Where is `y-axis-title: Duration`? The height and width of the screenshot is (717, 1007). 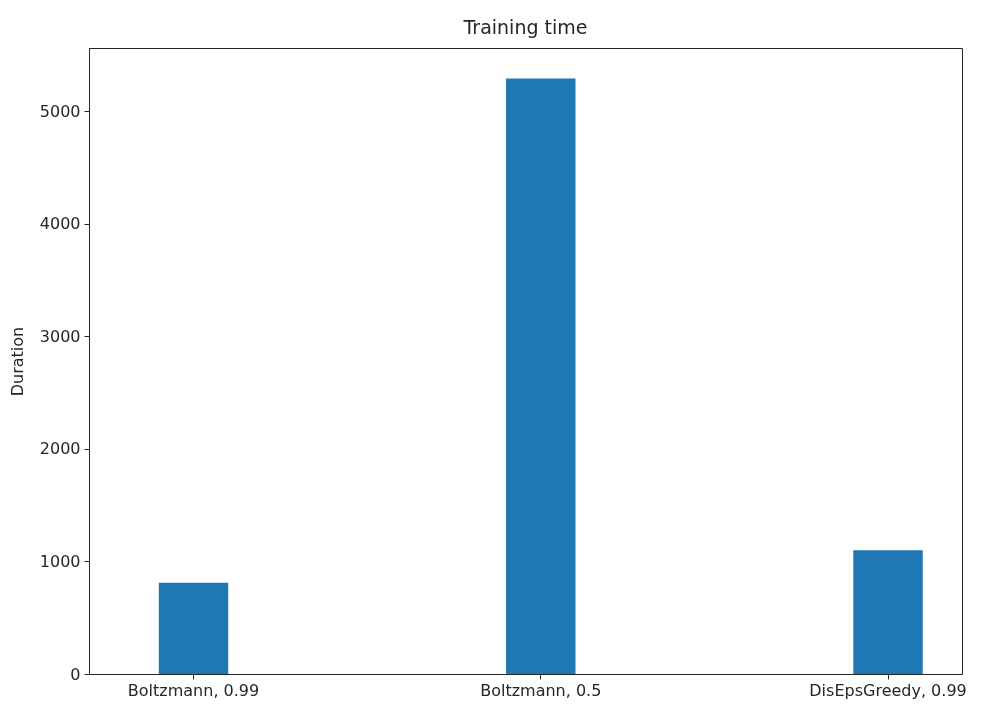 y-axis-title: Duration is located at coordinates (17, 361).